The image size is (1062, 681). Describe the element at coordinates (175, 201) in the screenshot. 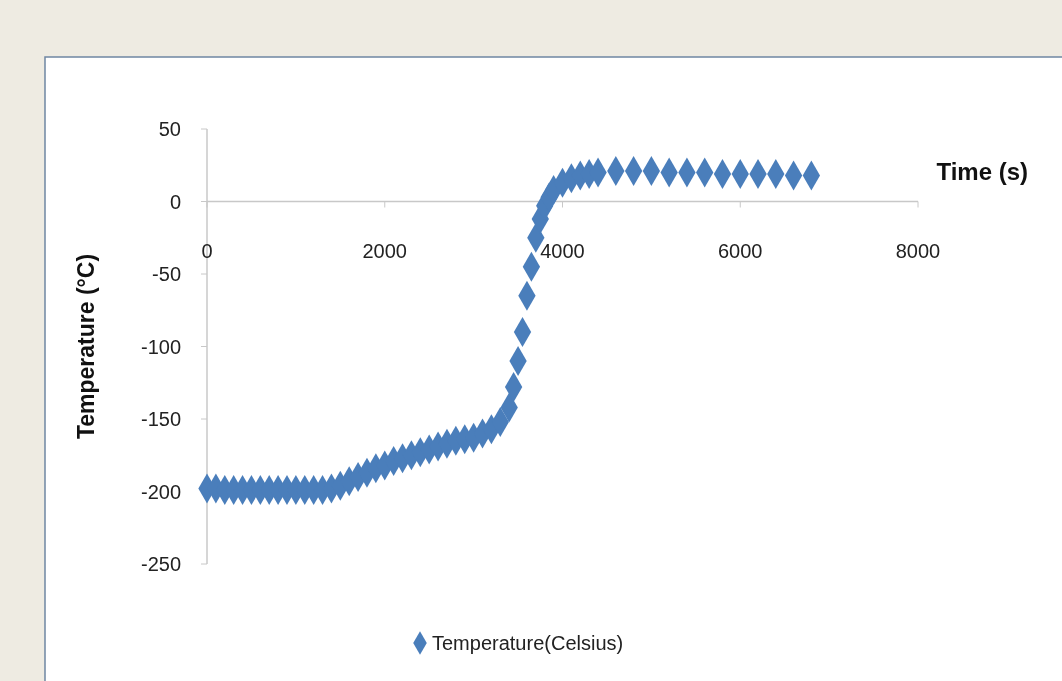

I see `y-tick-label: 0` at that location.